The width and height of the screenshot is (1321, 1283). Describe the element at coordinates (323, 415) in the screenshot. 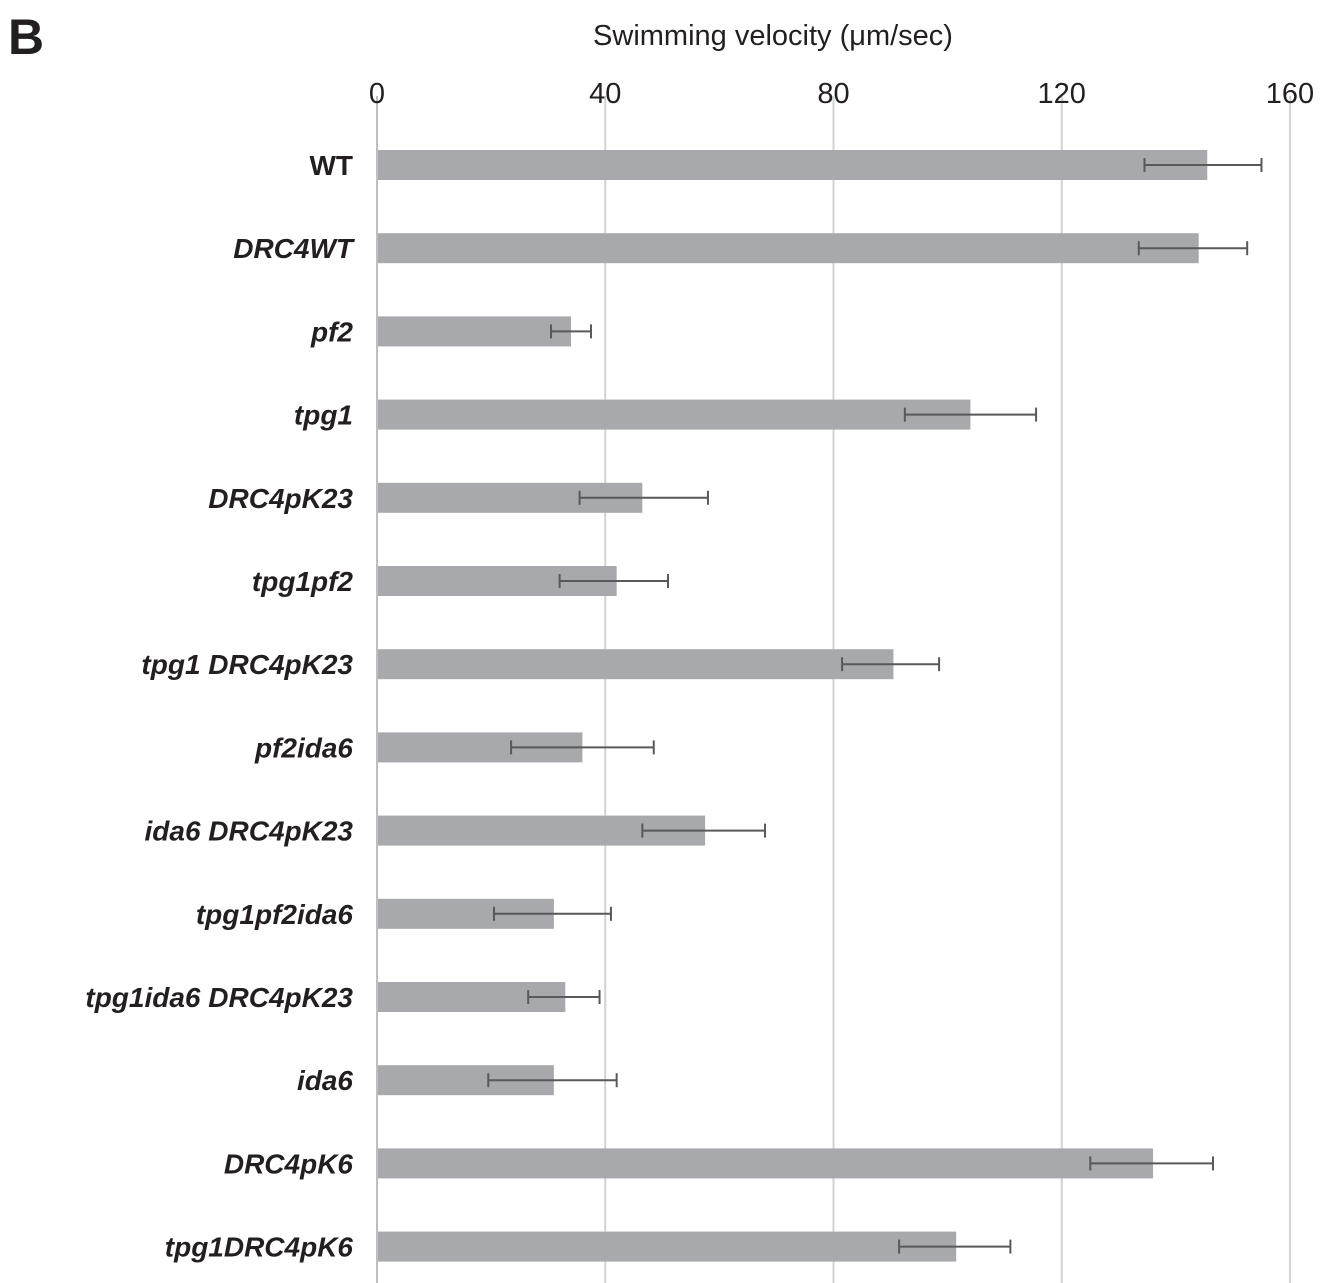

I see `category-label: tpg1` at that location.